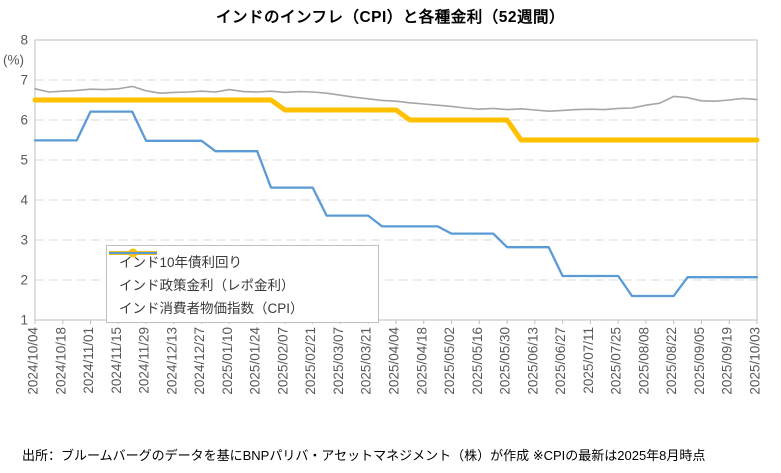 This screenshot has width=781, height=473. Describe the element at coordinates (396, 98) in the screenshot. I see `series-line-india-10y-yield` at that location.